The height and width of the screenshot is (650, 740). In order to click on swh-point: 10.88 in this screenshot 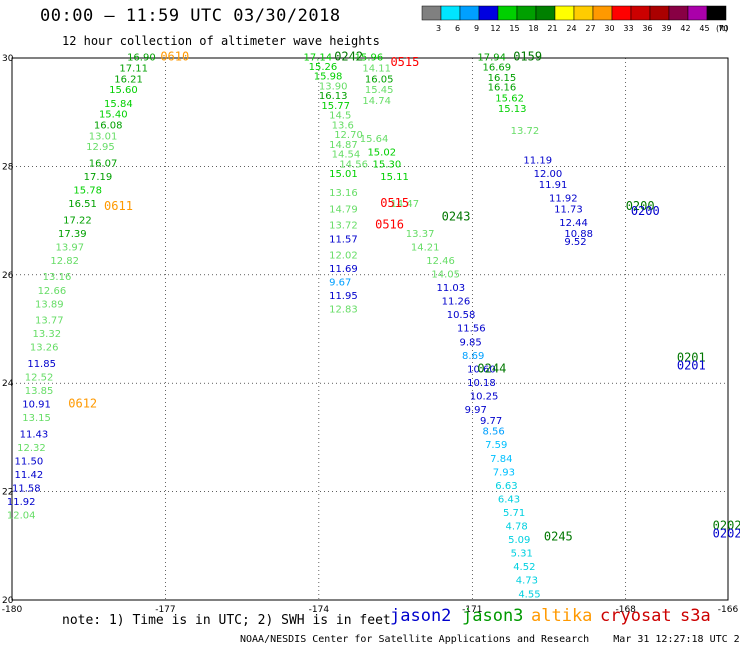, I will do `click(578, 234)`.